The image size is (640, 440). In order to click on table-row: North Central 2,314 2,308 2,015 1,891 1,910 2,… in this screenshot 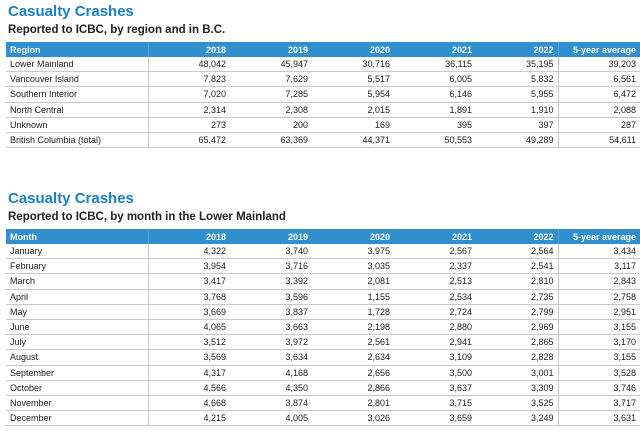, I will do `click(323, 110)`.